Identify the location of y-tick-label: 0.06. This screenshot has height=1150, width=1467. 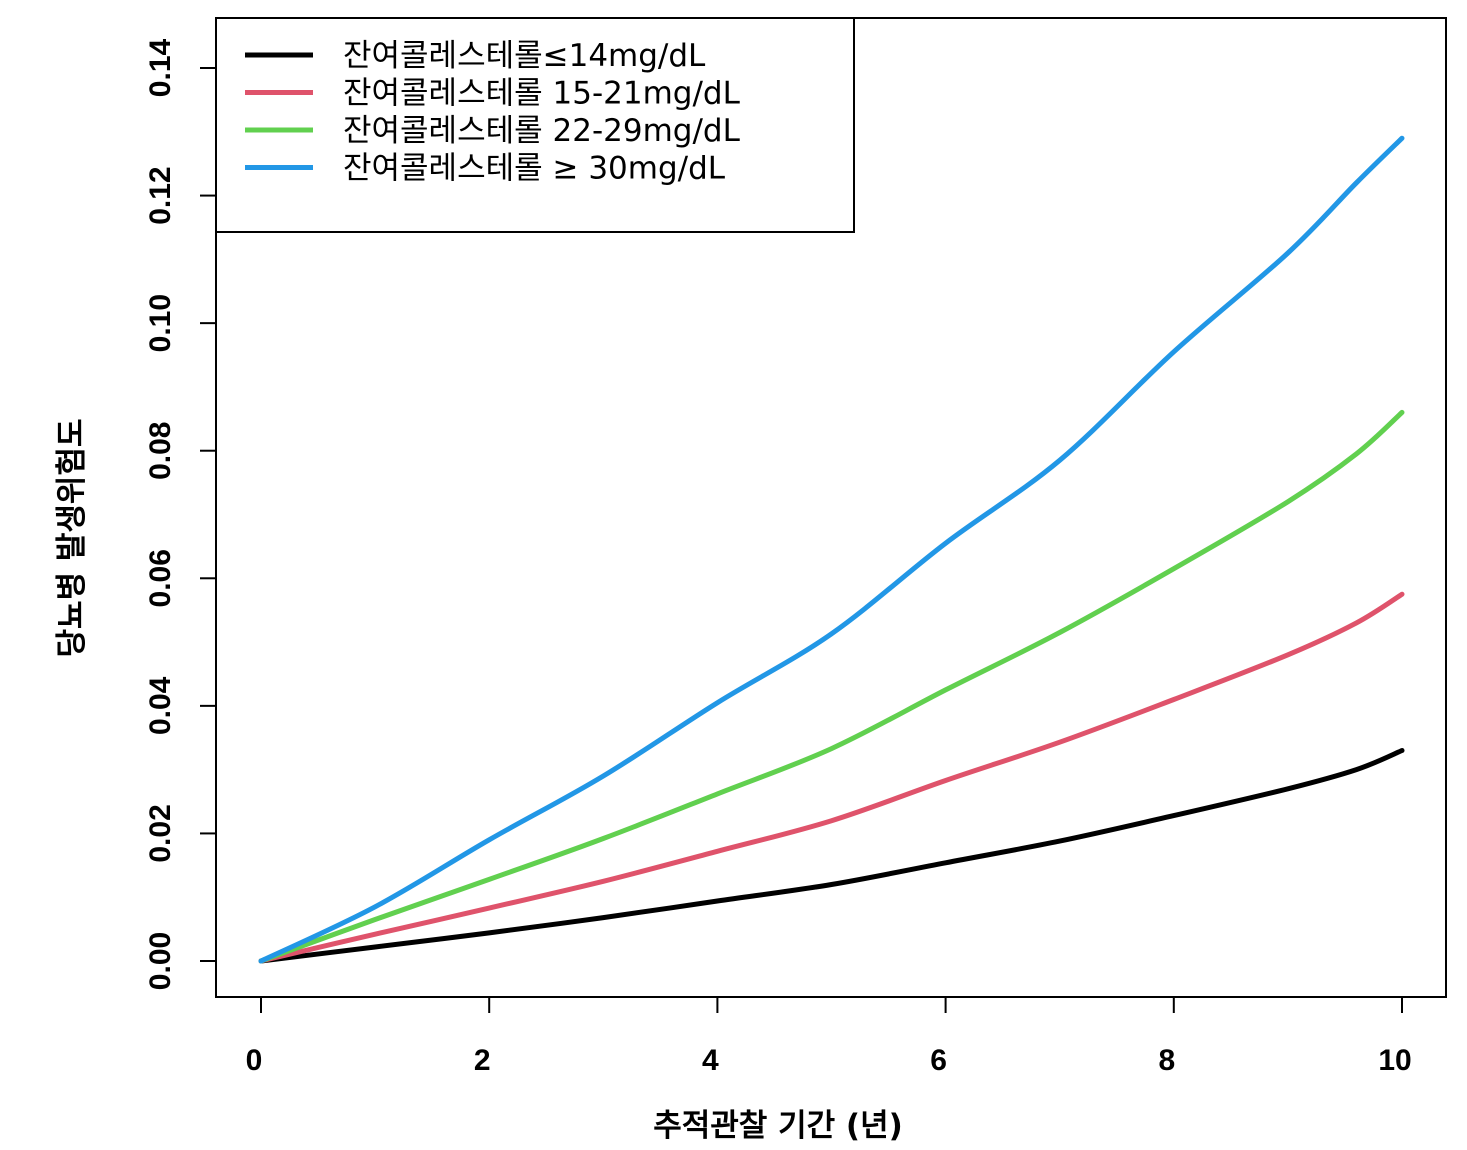
(160, 578).